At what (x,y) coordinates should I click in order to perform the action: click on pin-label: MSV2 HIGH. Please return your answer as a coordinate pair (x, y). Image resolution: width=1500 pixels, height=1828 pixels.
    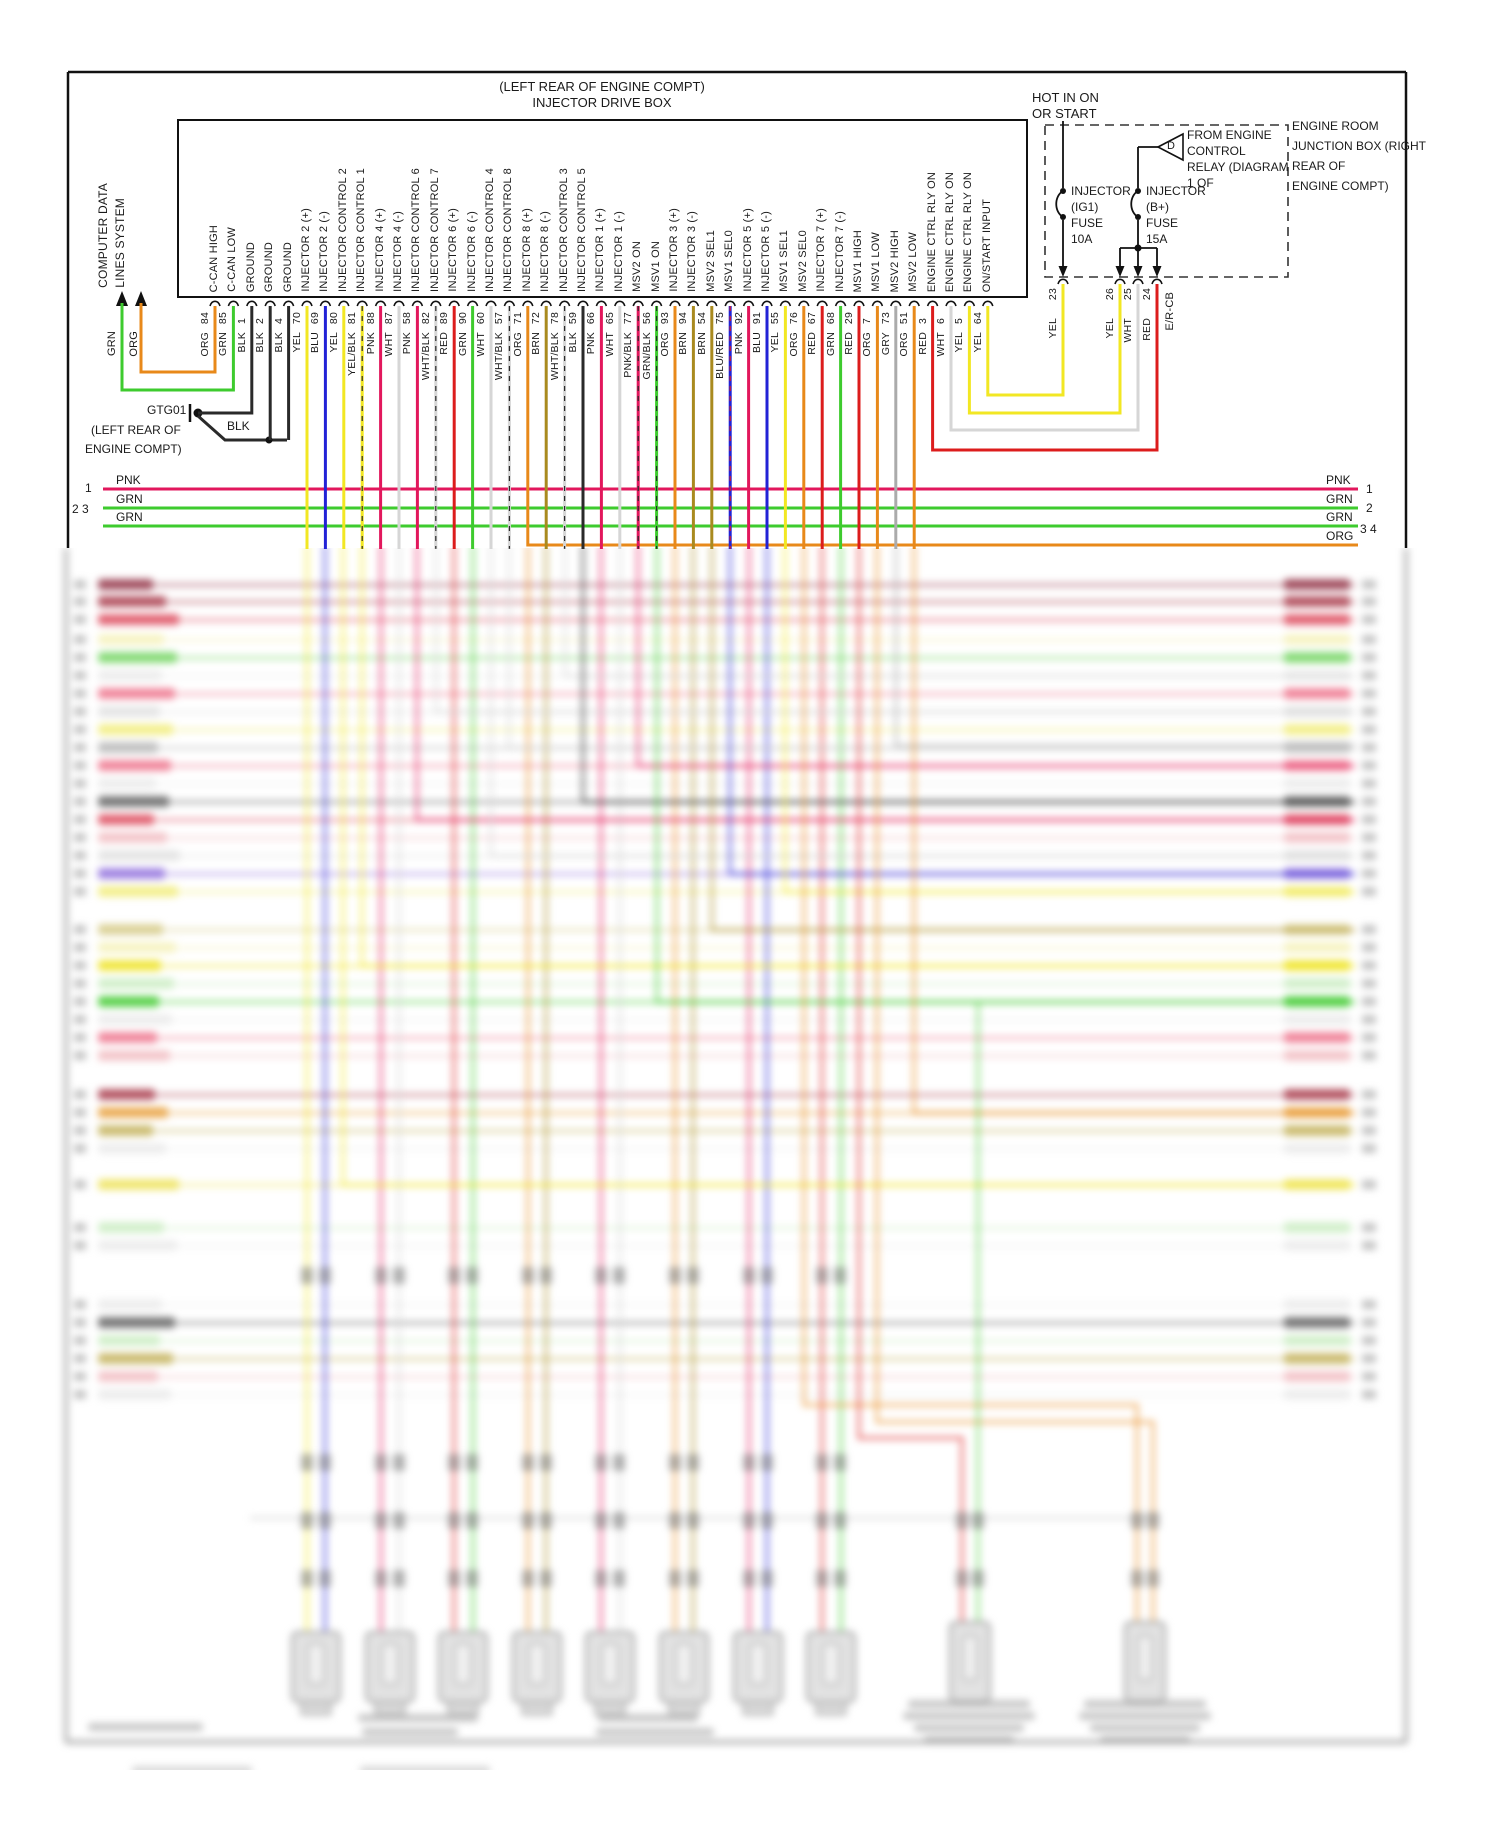
    Looking at the image, I should click on (894, 260).